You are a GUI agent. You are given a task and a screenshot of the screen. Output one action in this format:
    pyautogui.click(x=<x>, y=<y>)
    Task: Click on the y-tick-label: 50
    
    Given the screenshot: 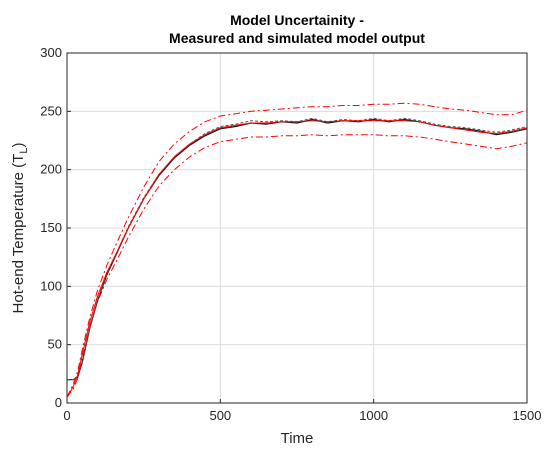 What is the action you would take?
    pyautogui.click(x=55, y=344)
    